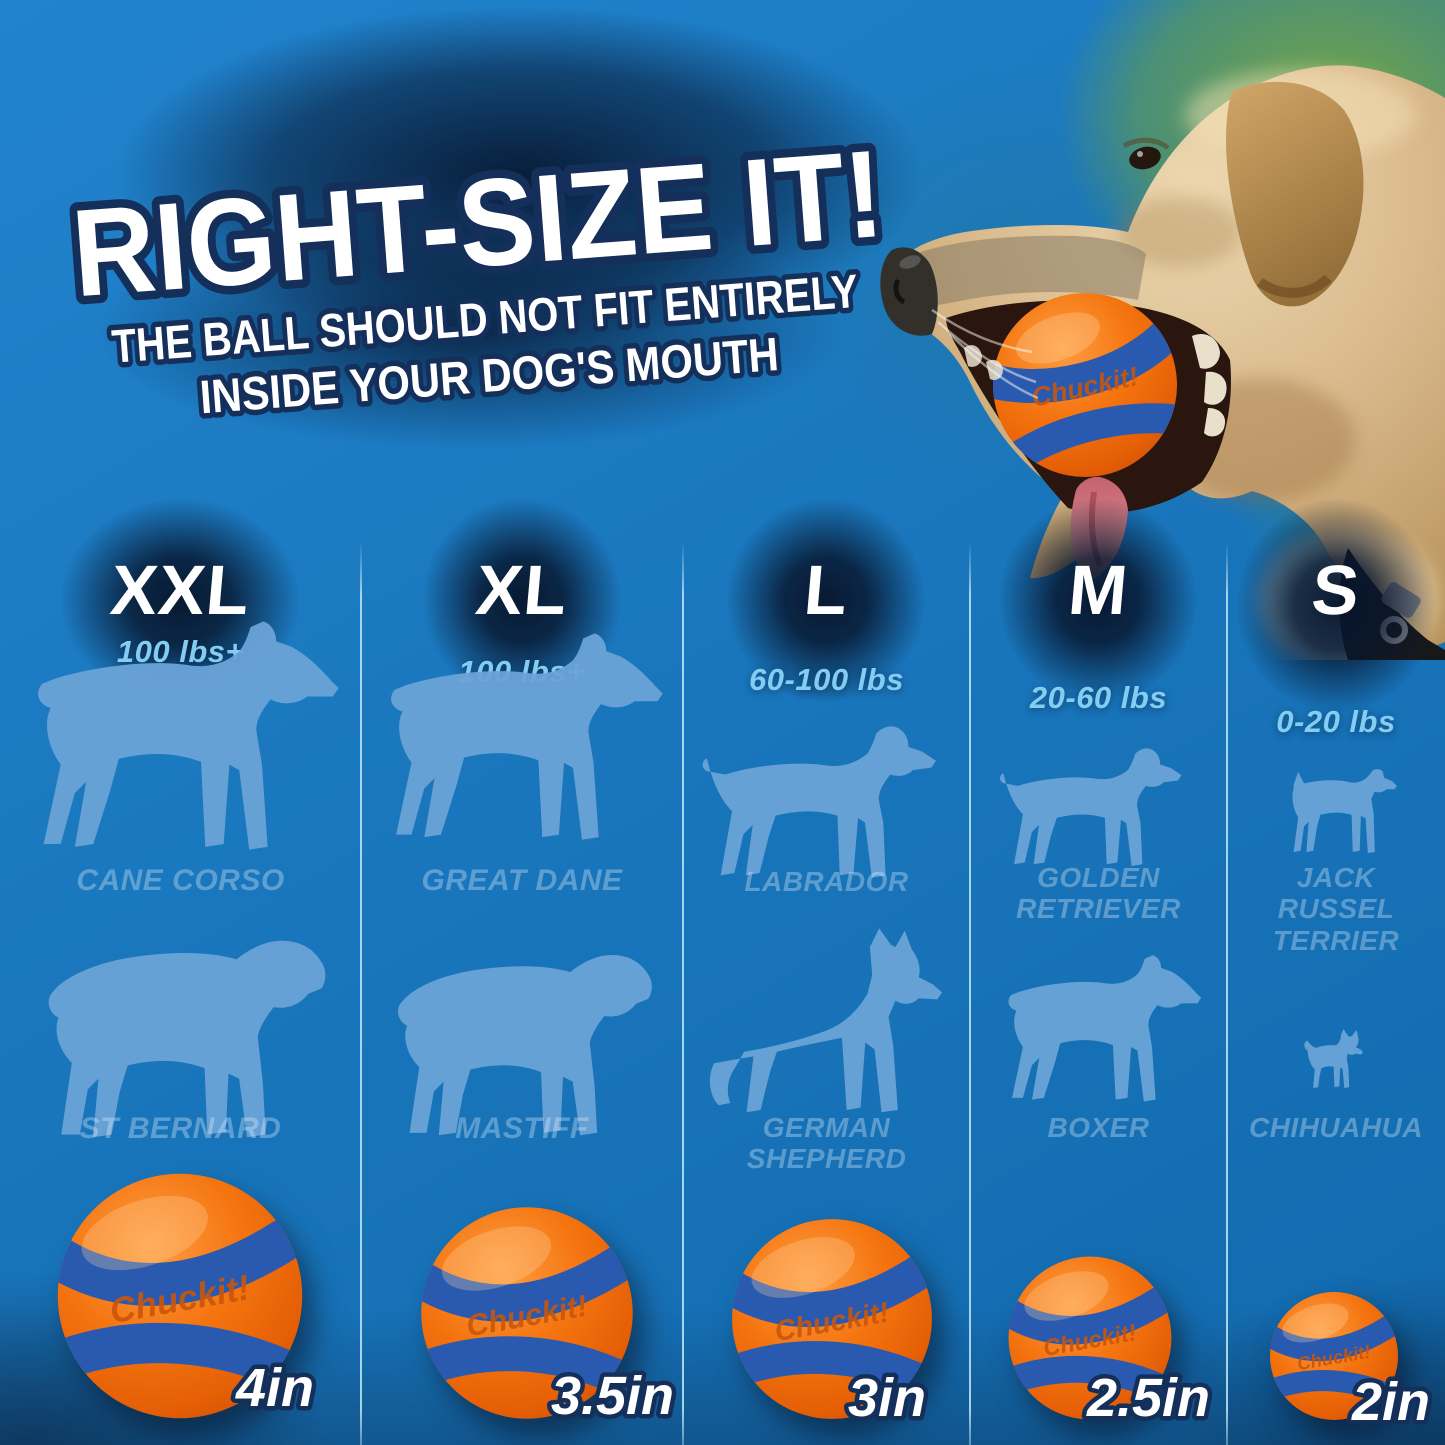  I want to click on breed-label: ST BERNARD, so click(180, 1128).